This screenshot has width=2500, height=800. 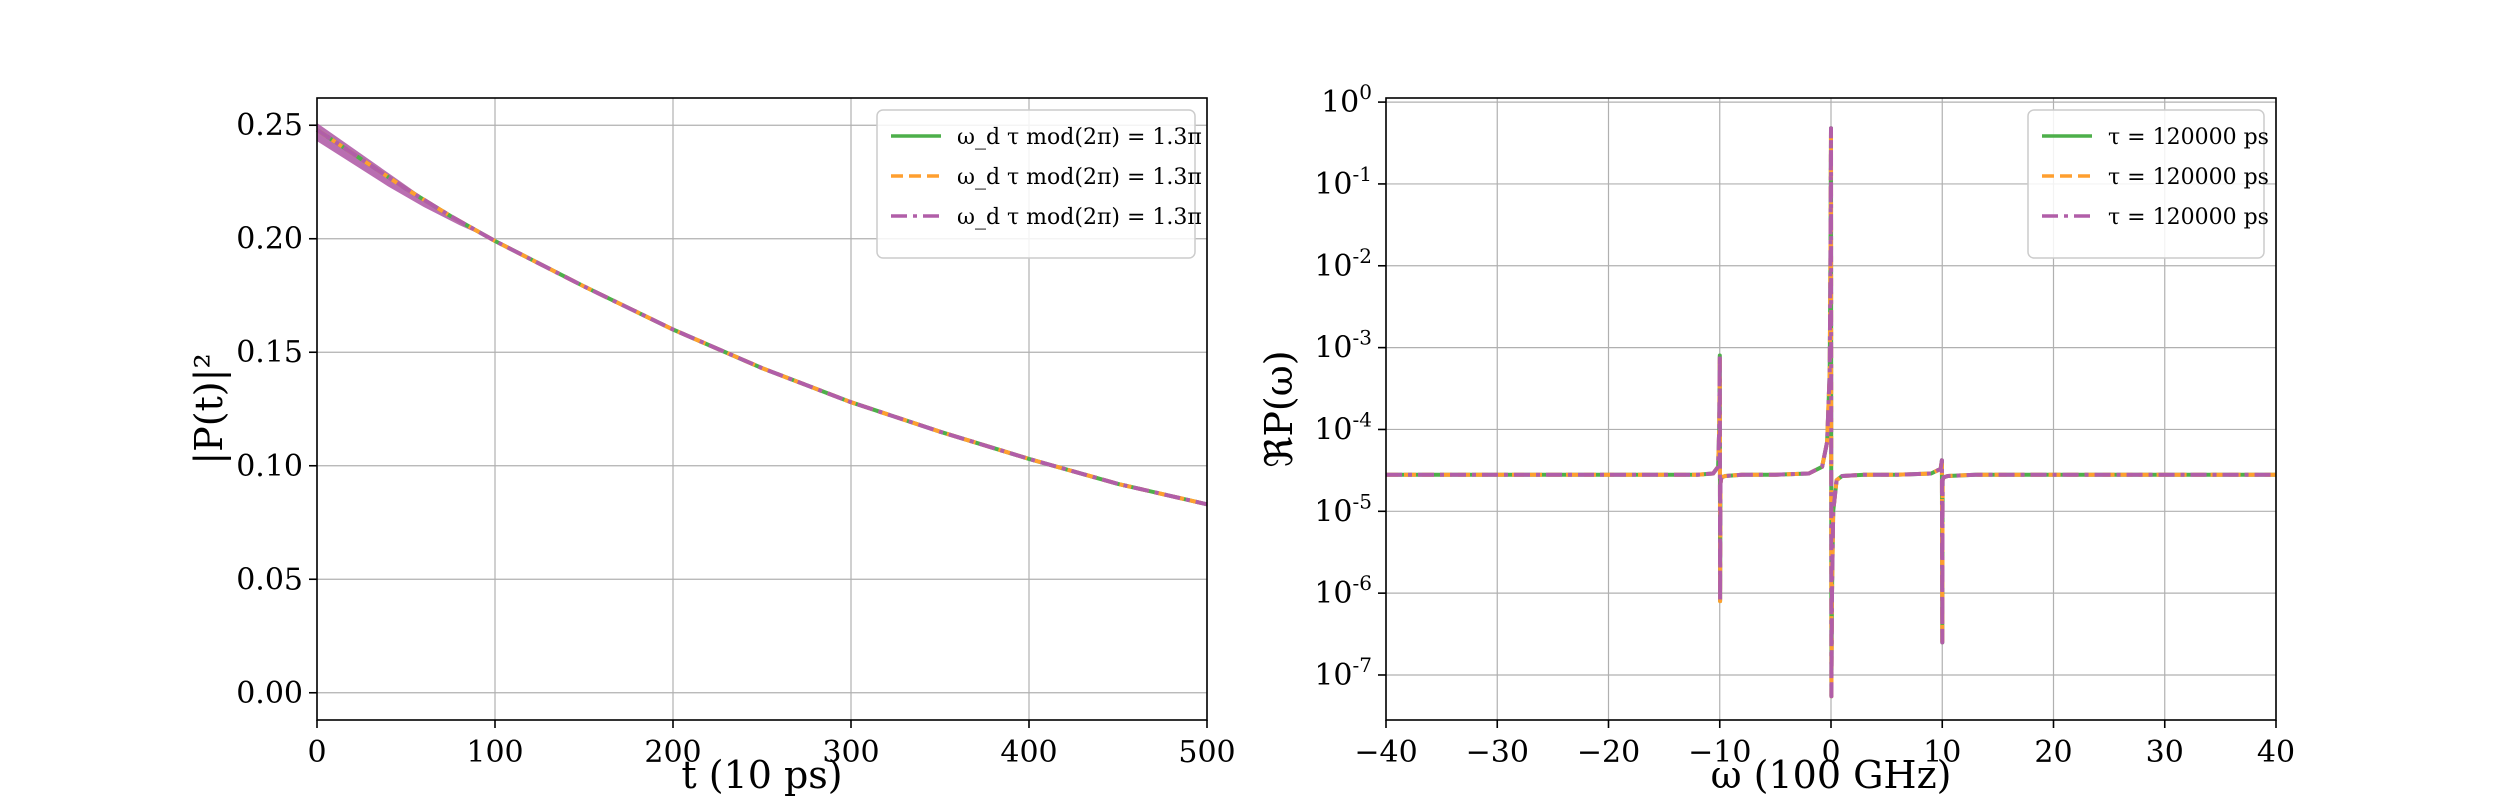 What do you see at coordinates (1608, 752) in the screenshot?
I see `x-tick-label: −20` at bounding box center [1608, 752].